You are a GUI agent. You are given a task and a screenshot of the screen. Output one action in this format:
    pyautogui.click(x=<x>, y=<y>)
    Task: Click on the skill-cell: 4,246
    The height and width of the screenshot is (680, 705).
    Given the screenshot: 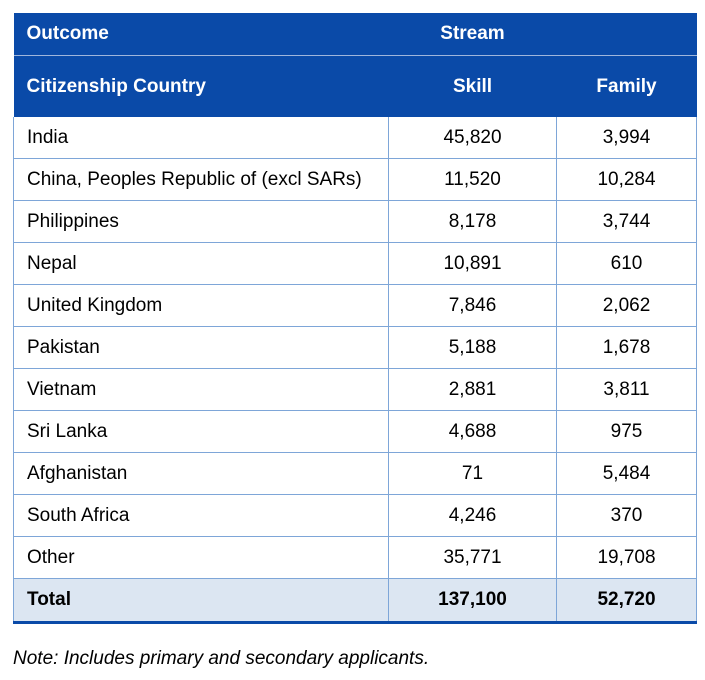 What is the action you would take?
    pyautogui.click(x=472, y=515)
    